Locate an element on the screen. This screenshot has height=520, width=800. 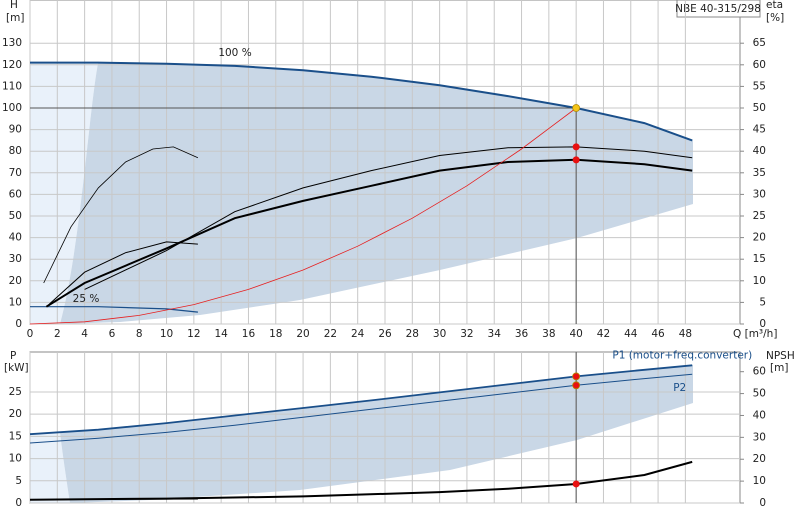
x-tick-label: 36 is located at coordinates (522, 334).